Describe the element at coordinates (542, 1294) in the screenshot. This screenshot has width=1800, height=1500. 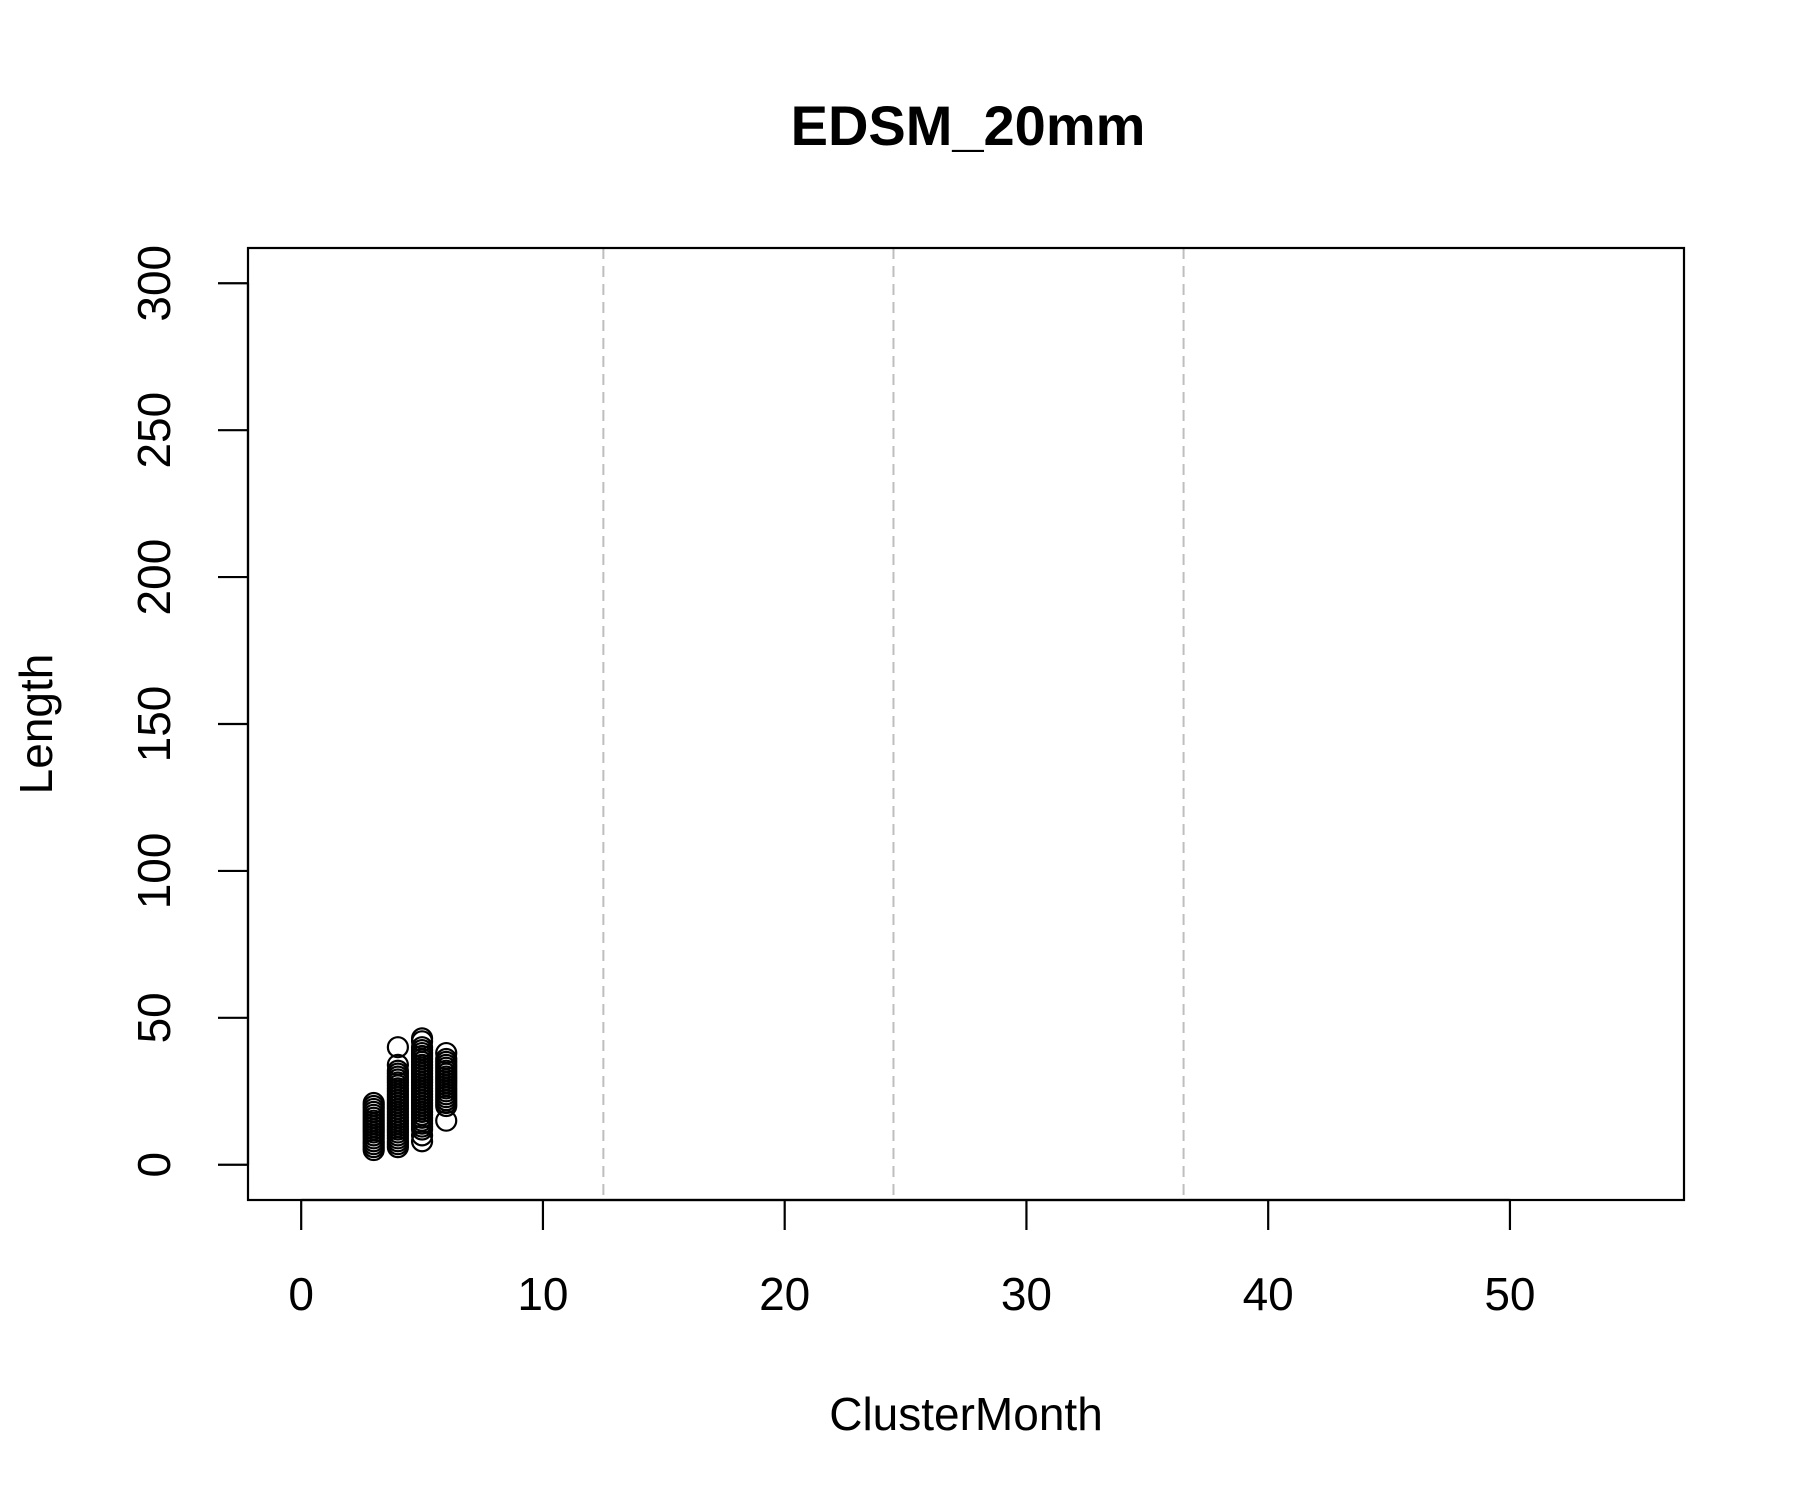
I see `x-tick-label: 10` at that location.